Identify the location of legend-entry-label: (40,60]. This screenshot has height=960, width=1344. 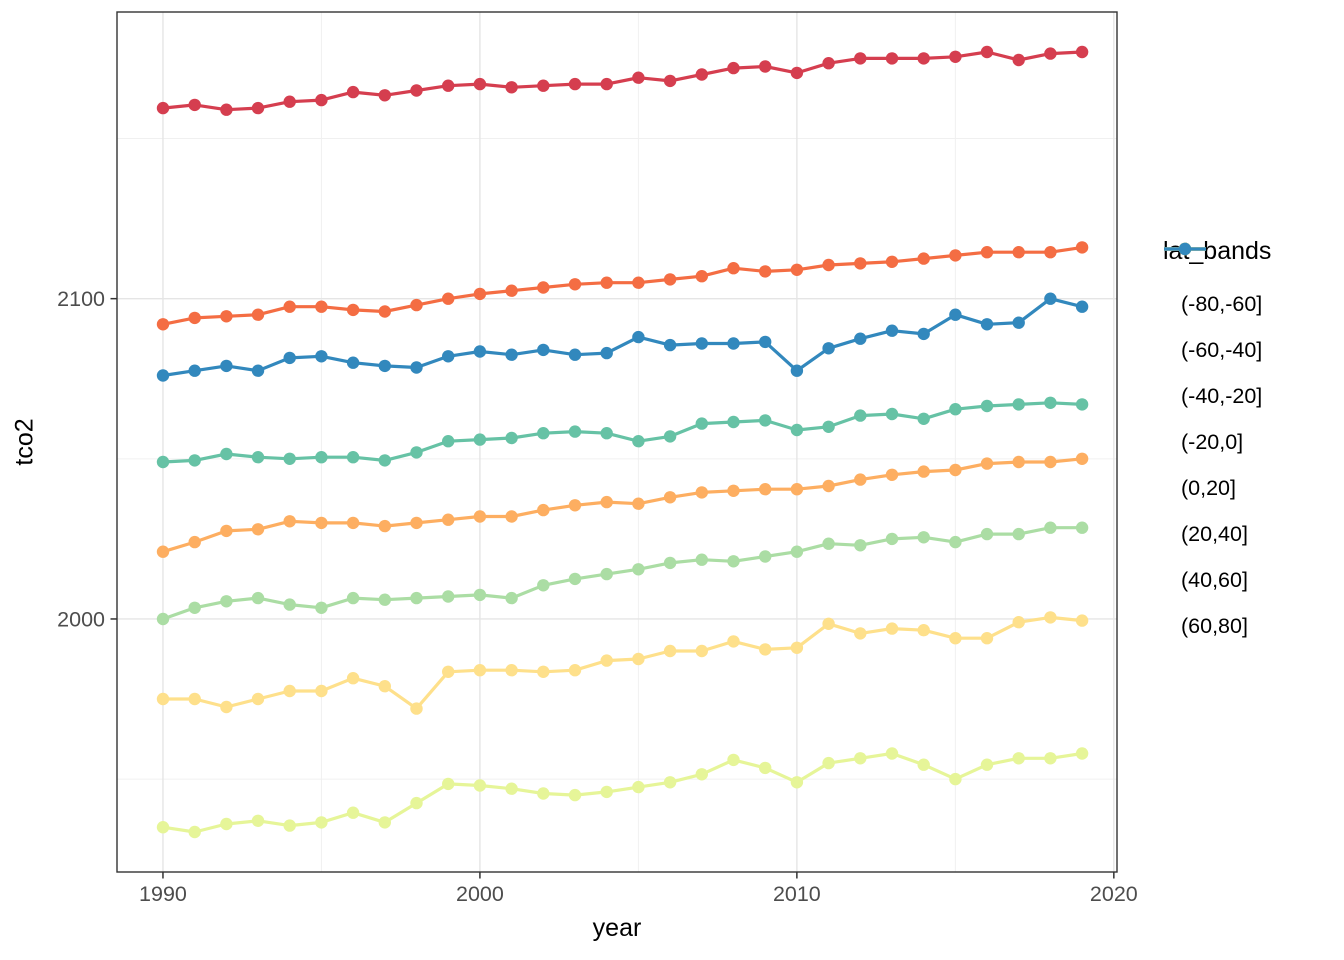
(1214, 579).